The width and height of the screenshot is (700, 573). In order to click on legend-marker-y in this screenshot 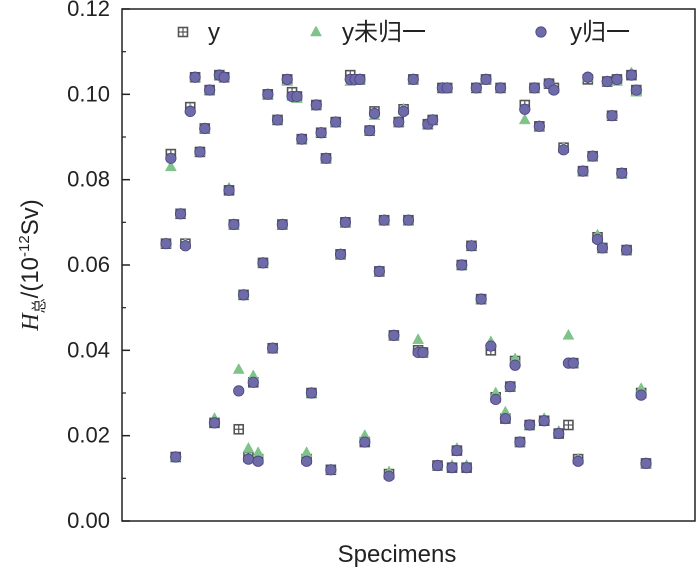, I will do `click(183, 32)`.